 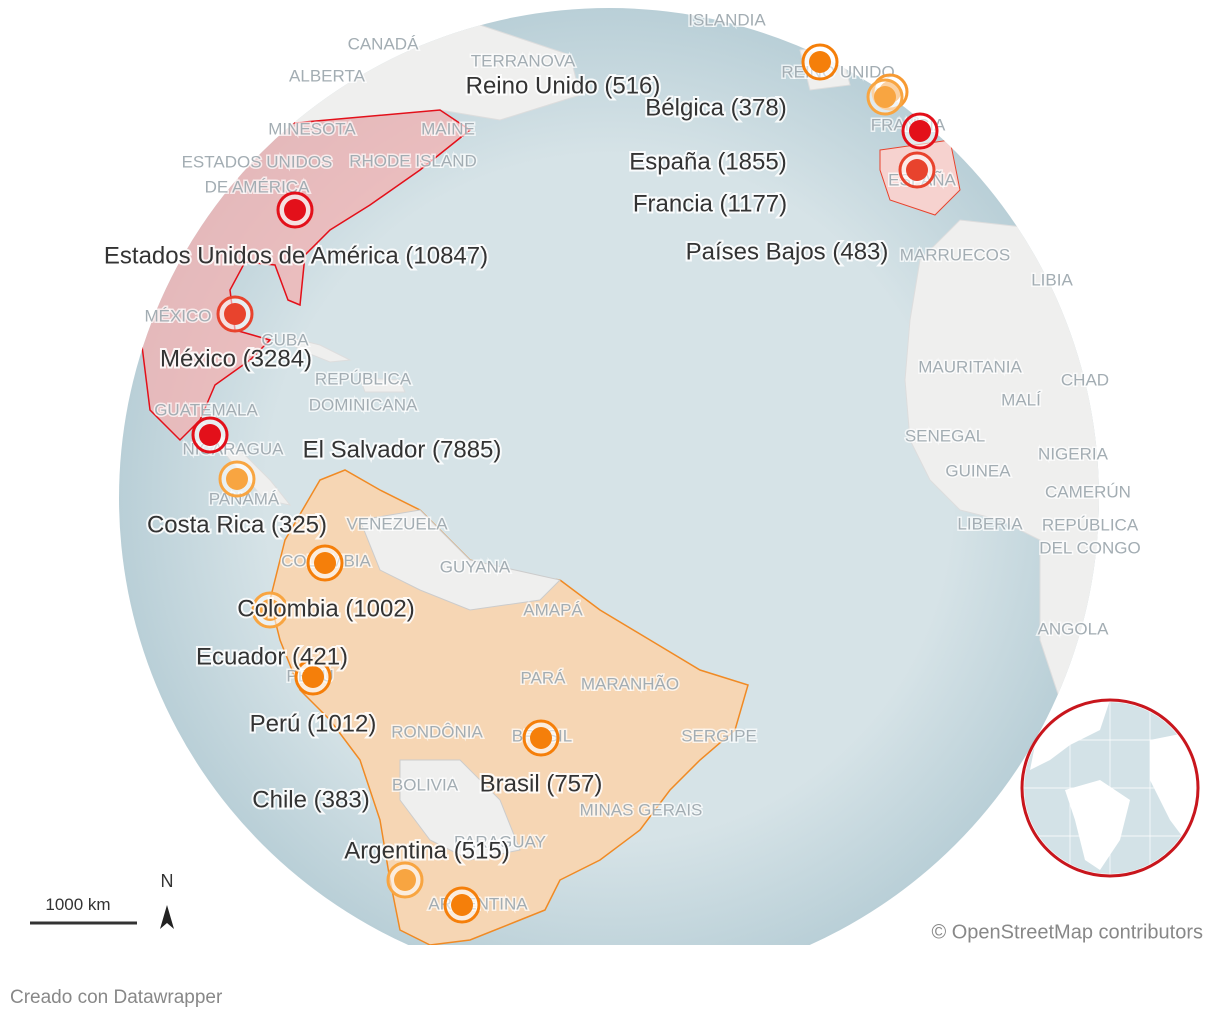 I want to click on place-label: SENEGAL, so click(x=945, y=435).